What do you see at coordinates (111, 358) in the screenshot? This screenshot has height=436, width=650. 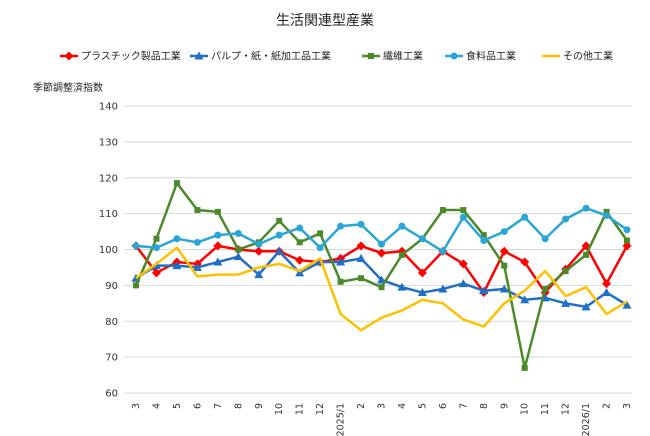 I see `y-tick-label: 70` at bounding box center [111, 358].